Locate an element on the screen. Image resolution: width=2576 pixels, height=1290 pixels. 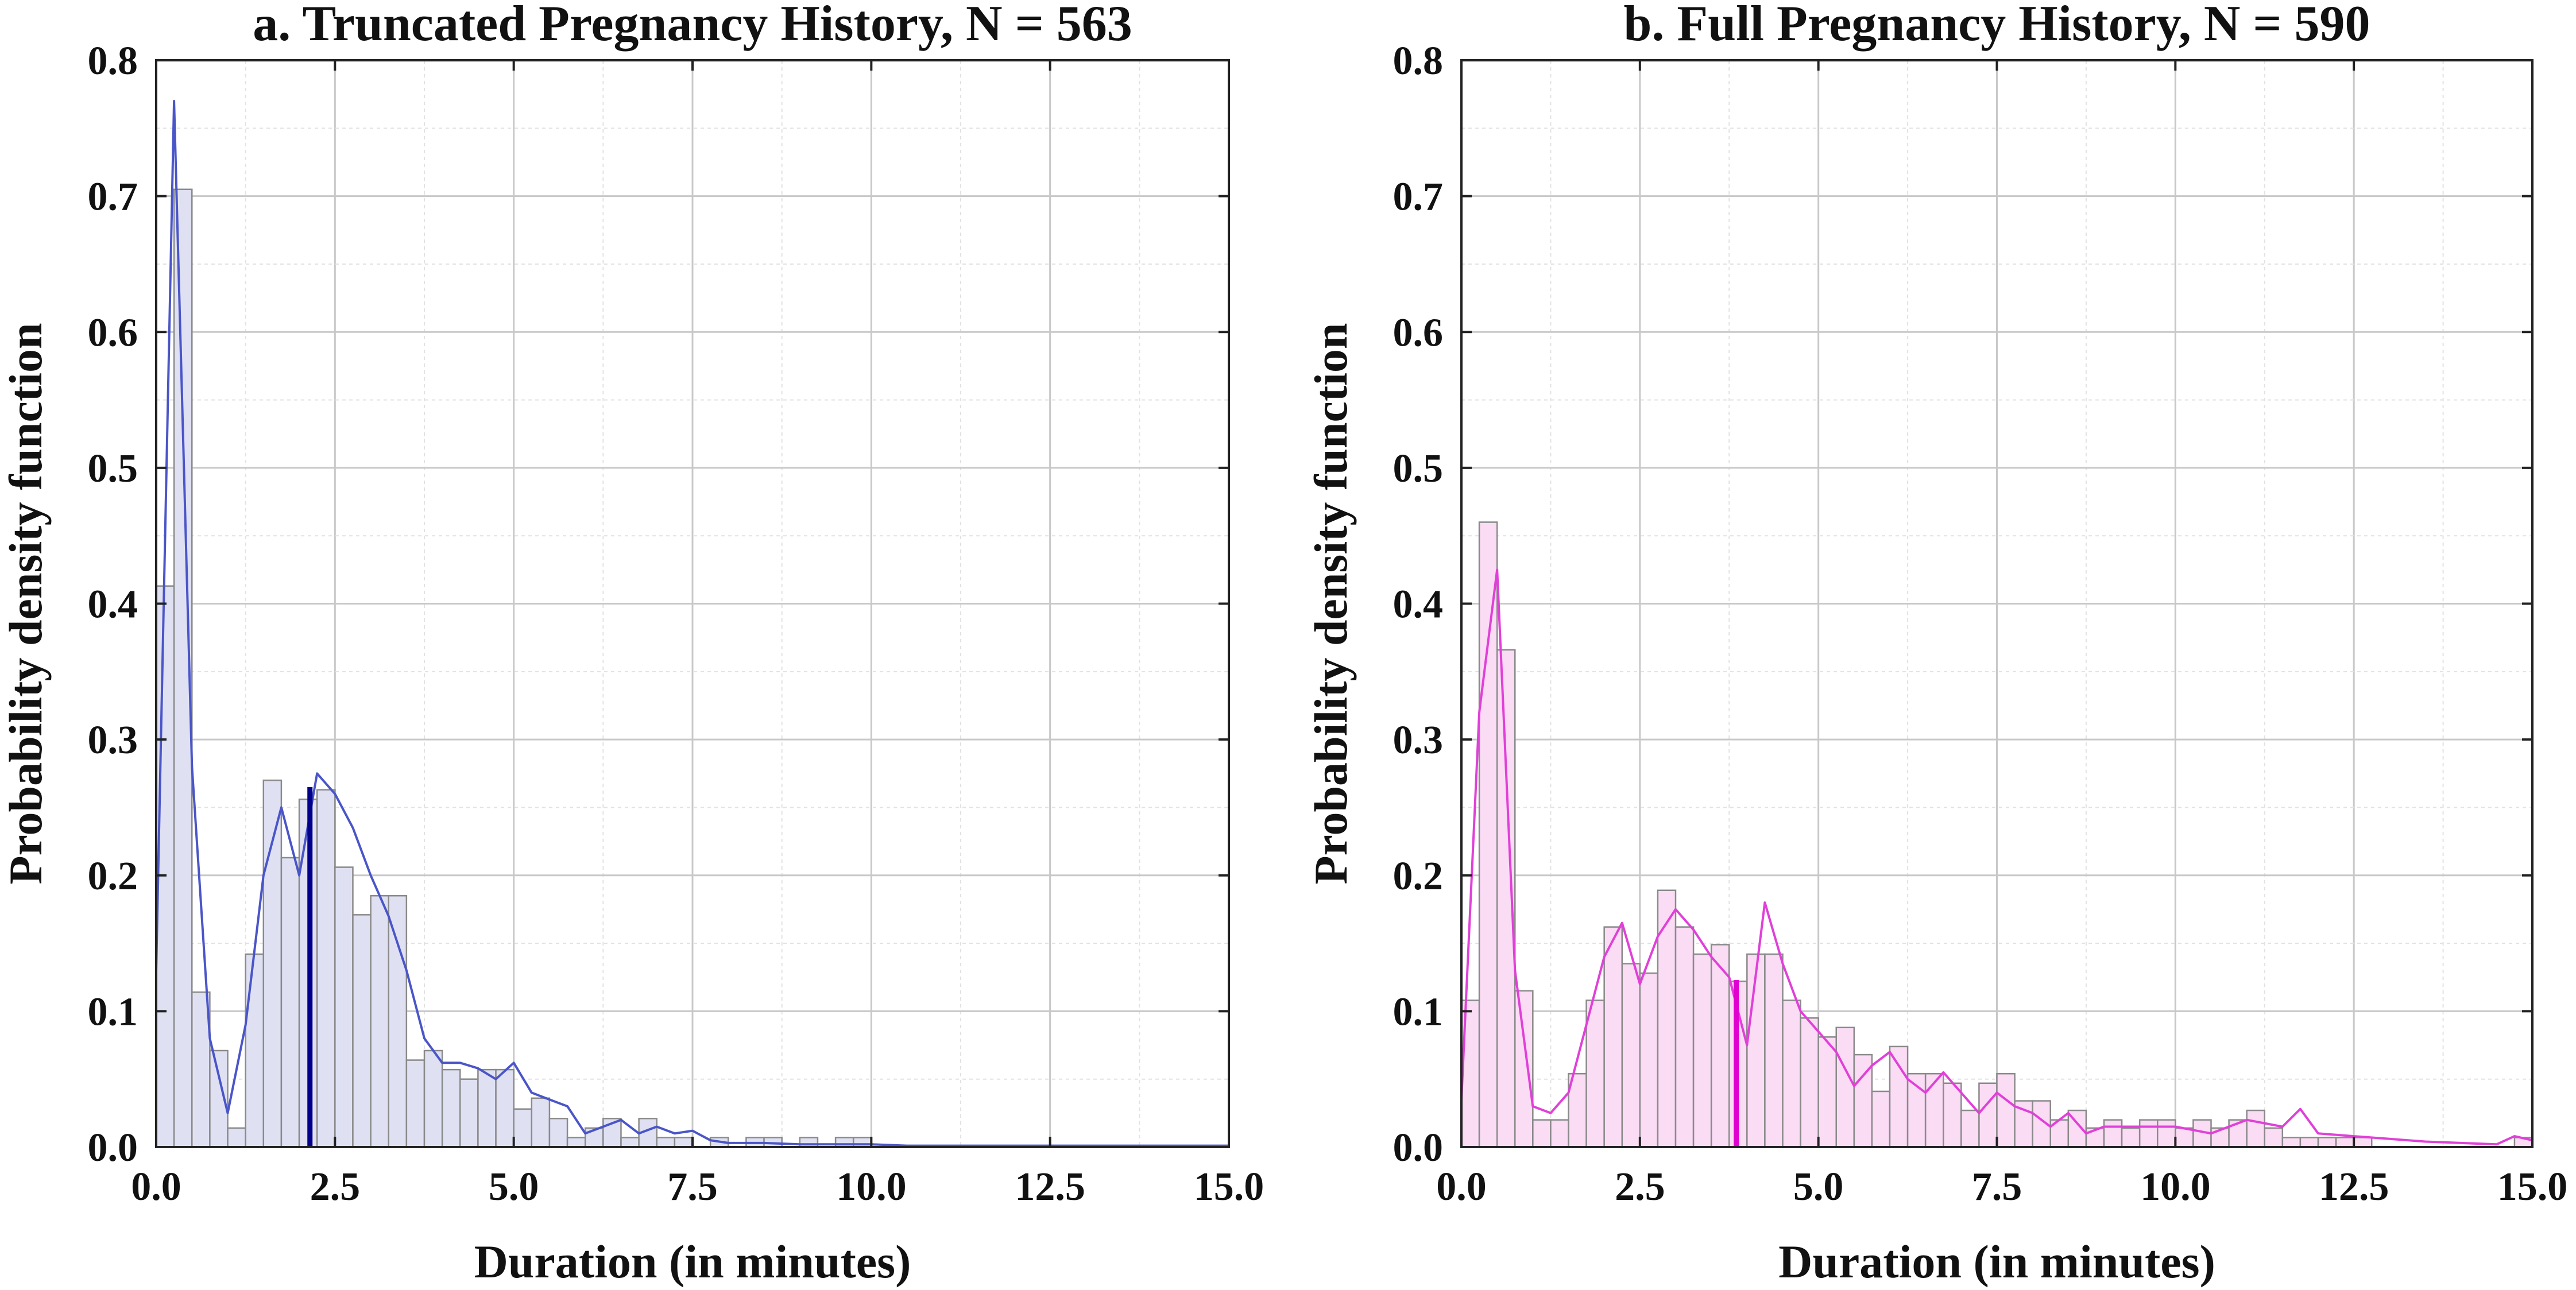
x-tick-label: 12.5 is located at coordinates (1050, 1187).